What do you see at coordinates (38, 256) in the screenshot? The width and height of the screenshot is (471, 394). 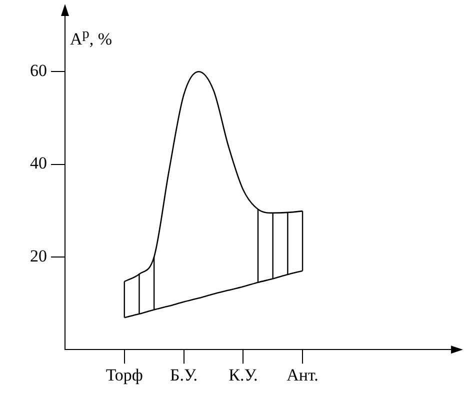 I see `y-tick-label: 20` at bounding box center [38, 256].